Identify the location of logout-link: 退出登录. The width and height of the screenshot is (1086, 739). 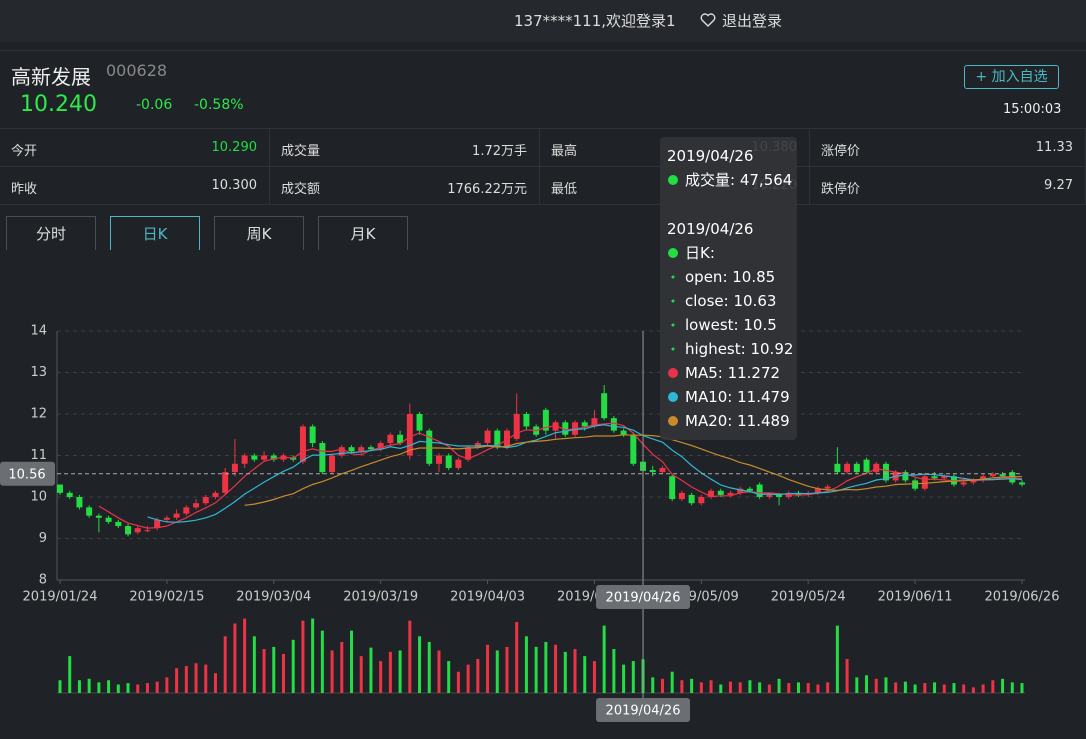
(752, 21).